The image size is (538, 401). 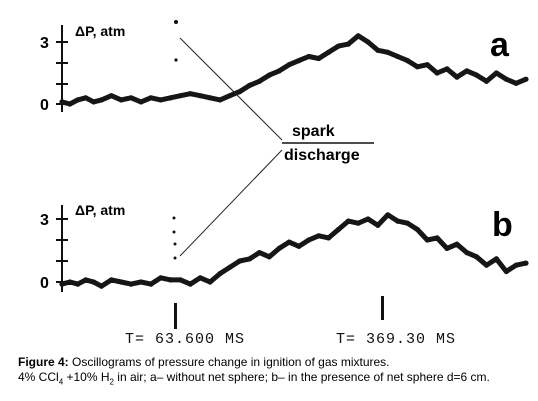 I want to click on panel-b-ytick-0: 0, so click(x=44, y=283).